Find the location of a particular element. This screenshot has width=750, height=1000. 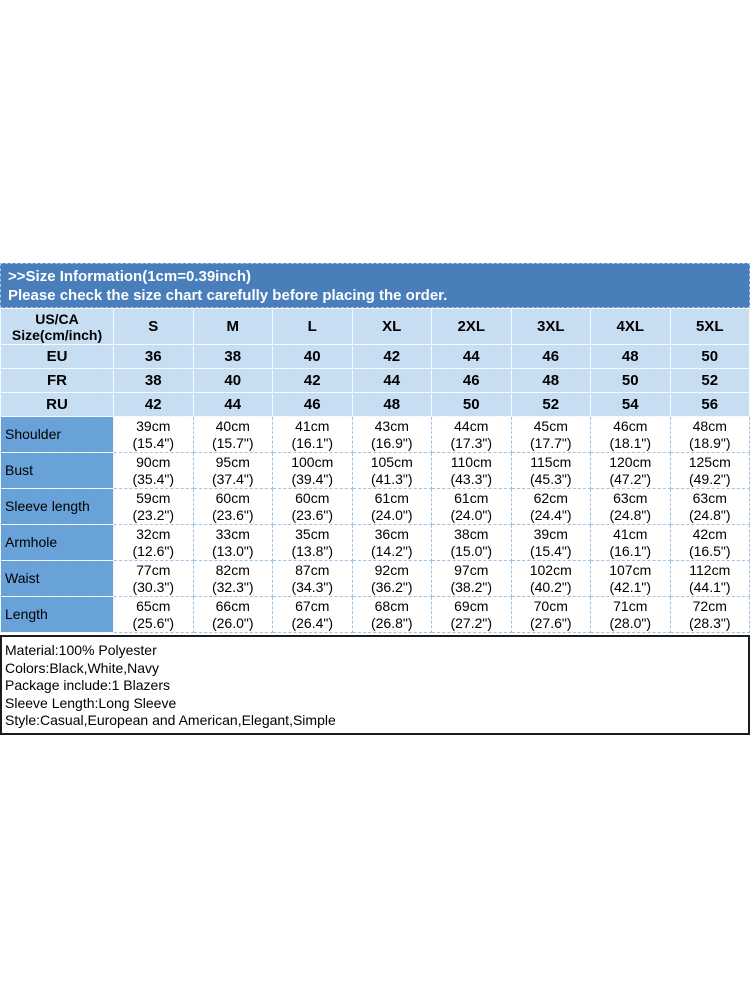

size-label-5xl: 5XL is located at coordinates (709, 326).